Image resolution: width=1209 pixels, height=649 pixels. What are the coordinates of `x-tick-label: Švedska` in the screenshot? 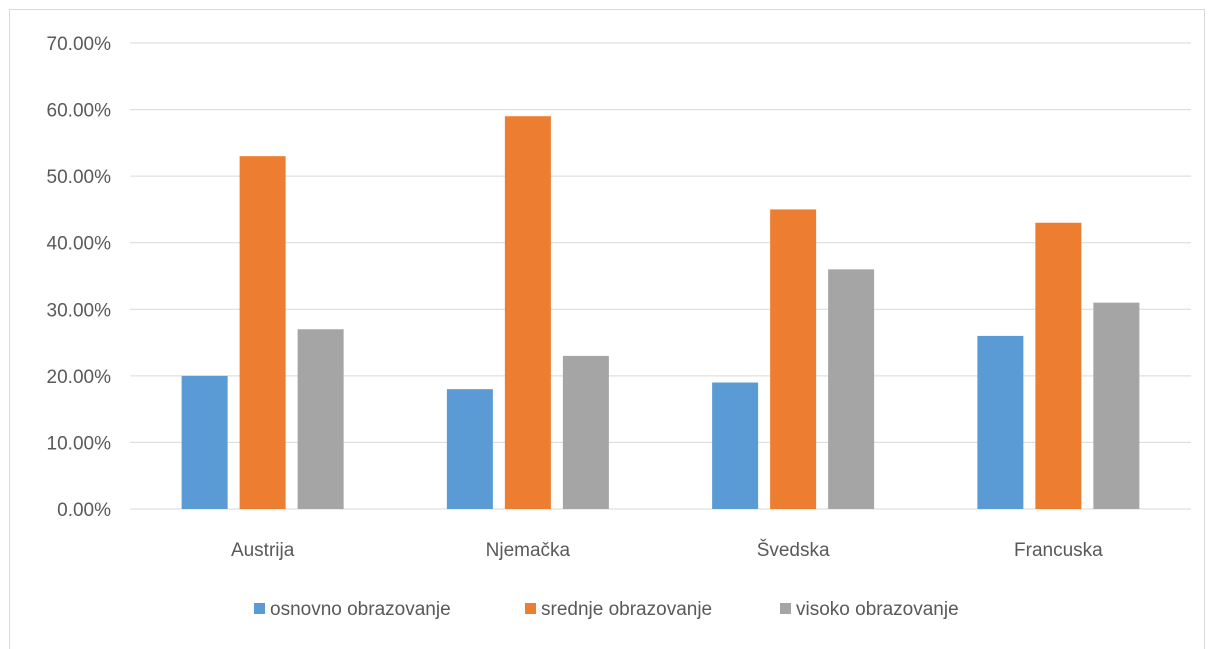 It's located at (793, 550).